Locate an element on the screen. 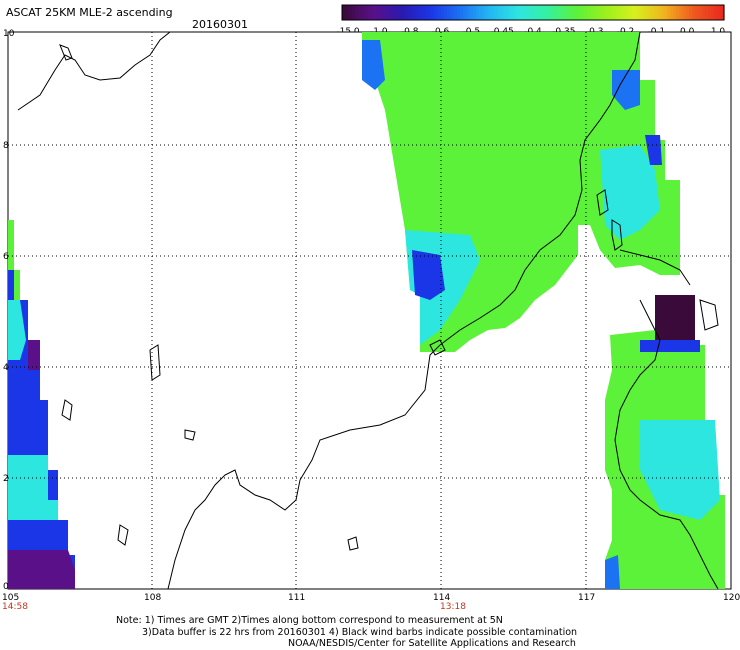 The height and width of the screenshot is (650, 740). center-swath-cyan2 is located at coordinates (630, 192).